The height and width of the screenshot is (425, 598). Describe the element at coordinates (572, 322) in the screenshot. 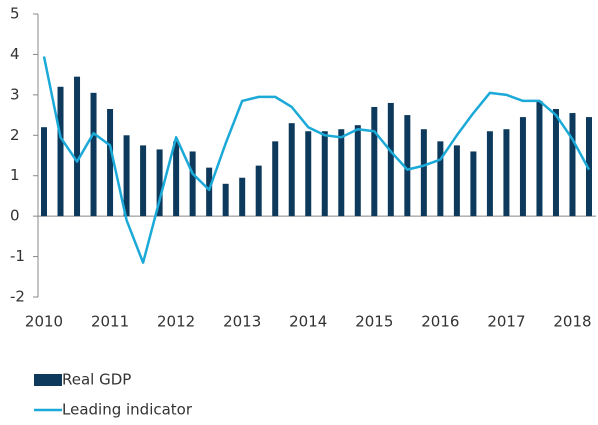

I see `x-tick-label: 2018` at that location.